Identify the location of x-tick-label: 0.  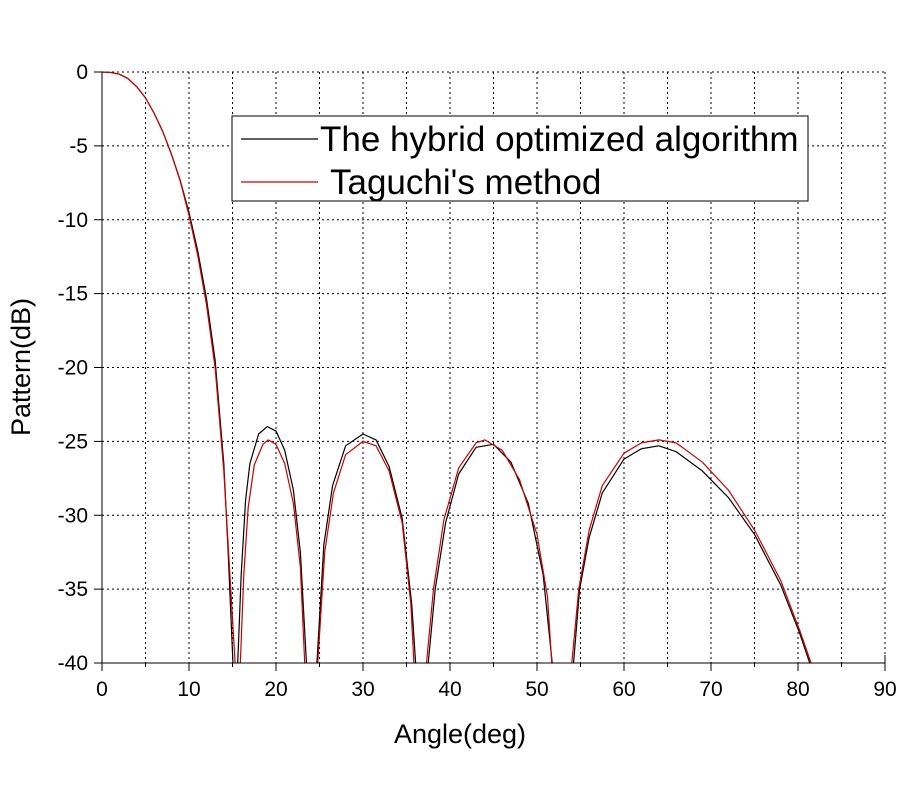
(102, 689).